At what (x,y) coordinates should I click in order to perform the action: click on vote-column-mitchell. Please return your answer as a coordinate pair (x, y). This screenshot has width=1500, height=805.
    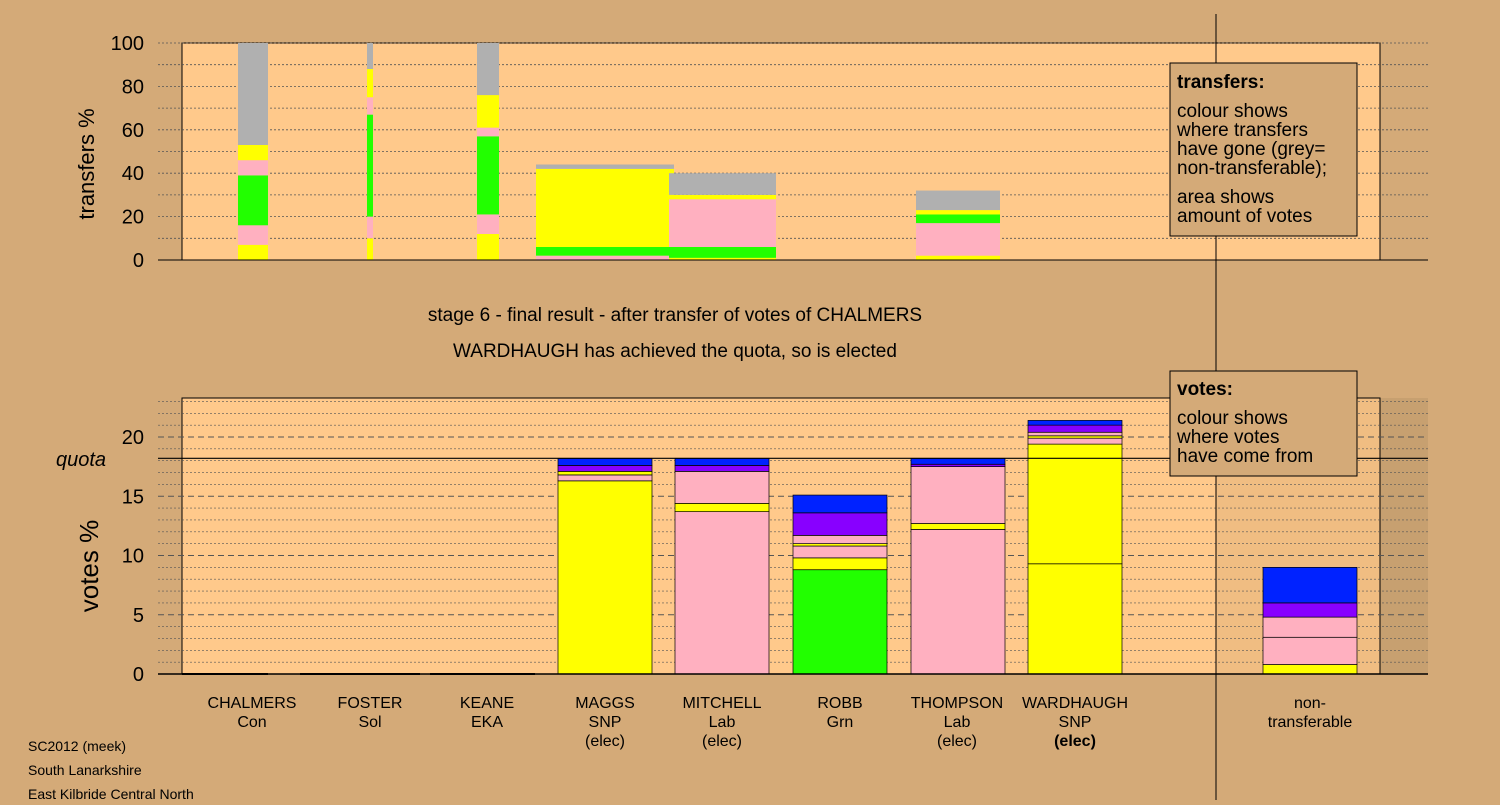
    Looking at the image, I should click on (722, 566).